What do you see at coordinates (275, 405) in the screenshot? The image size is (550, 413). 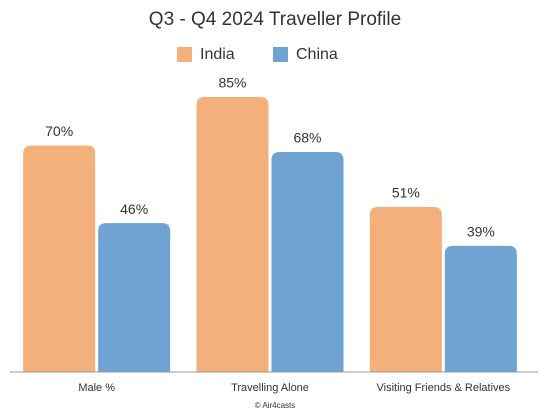 I see `credit: © Air4casts` at bounding box center [275, 405].